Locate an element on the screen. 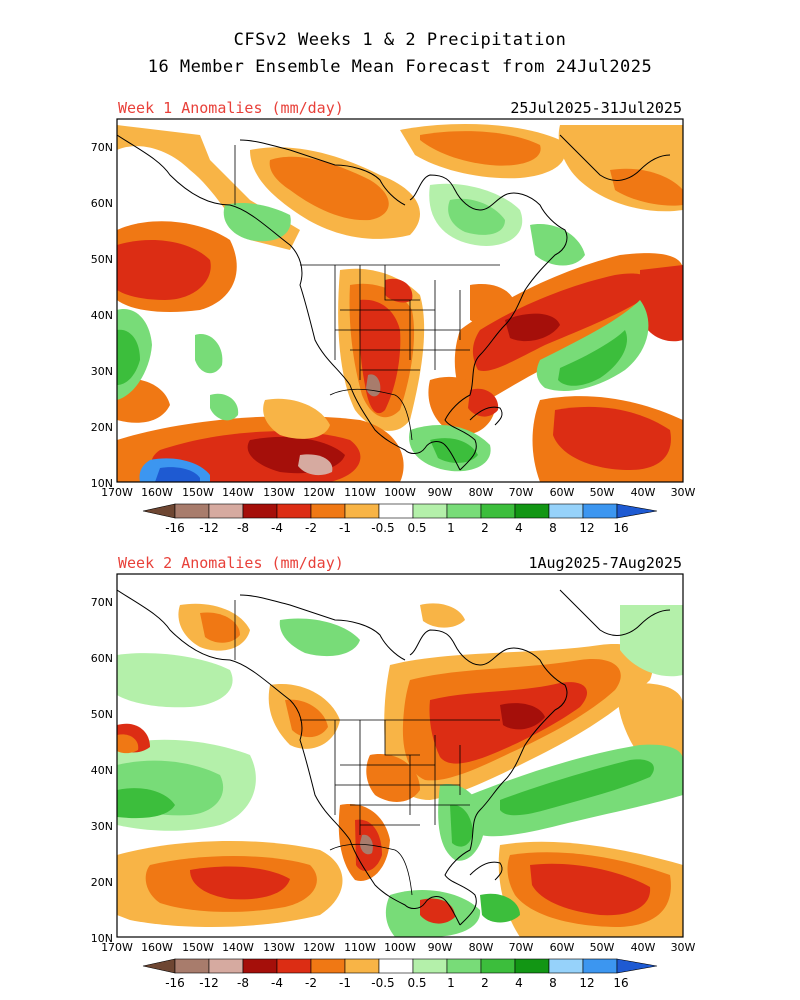 The height and width of the screenshot is (1000, 800). colorbar-arrow-left is located at coordinates (159, 966).